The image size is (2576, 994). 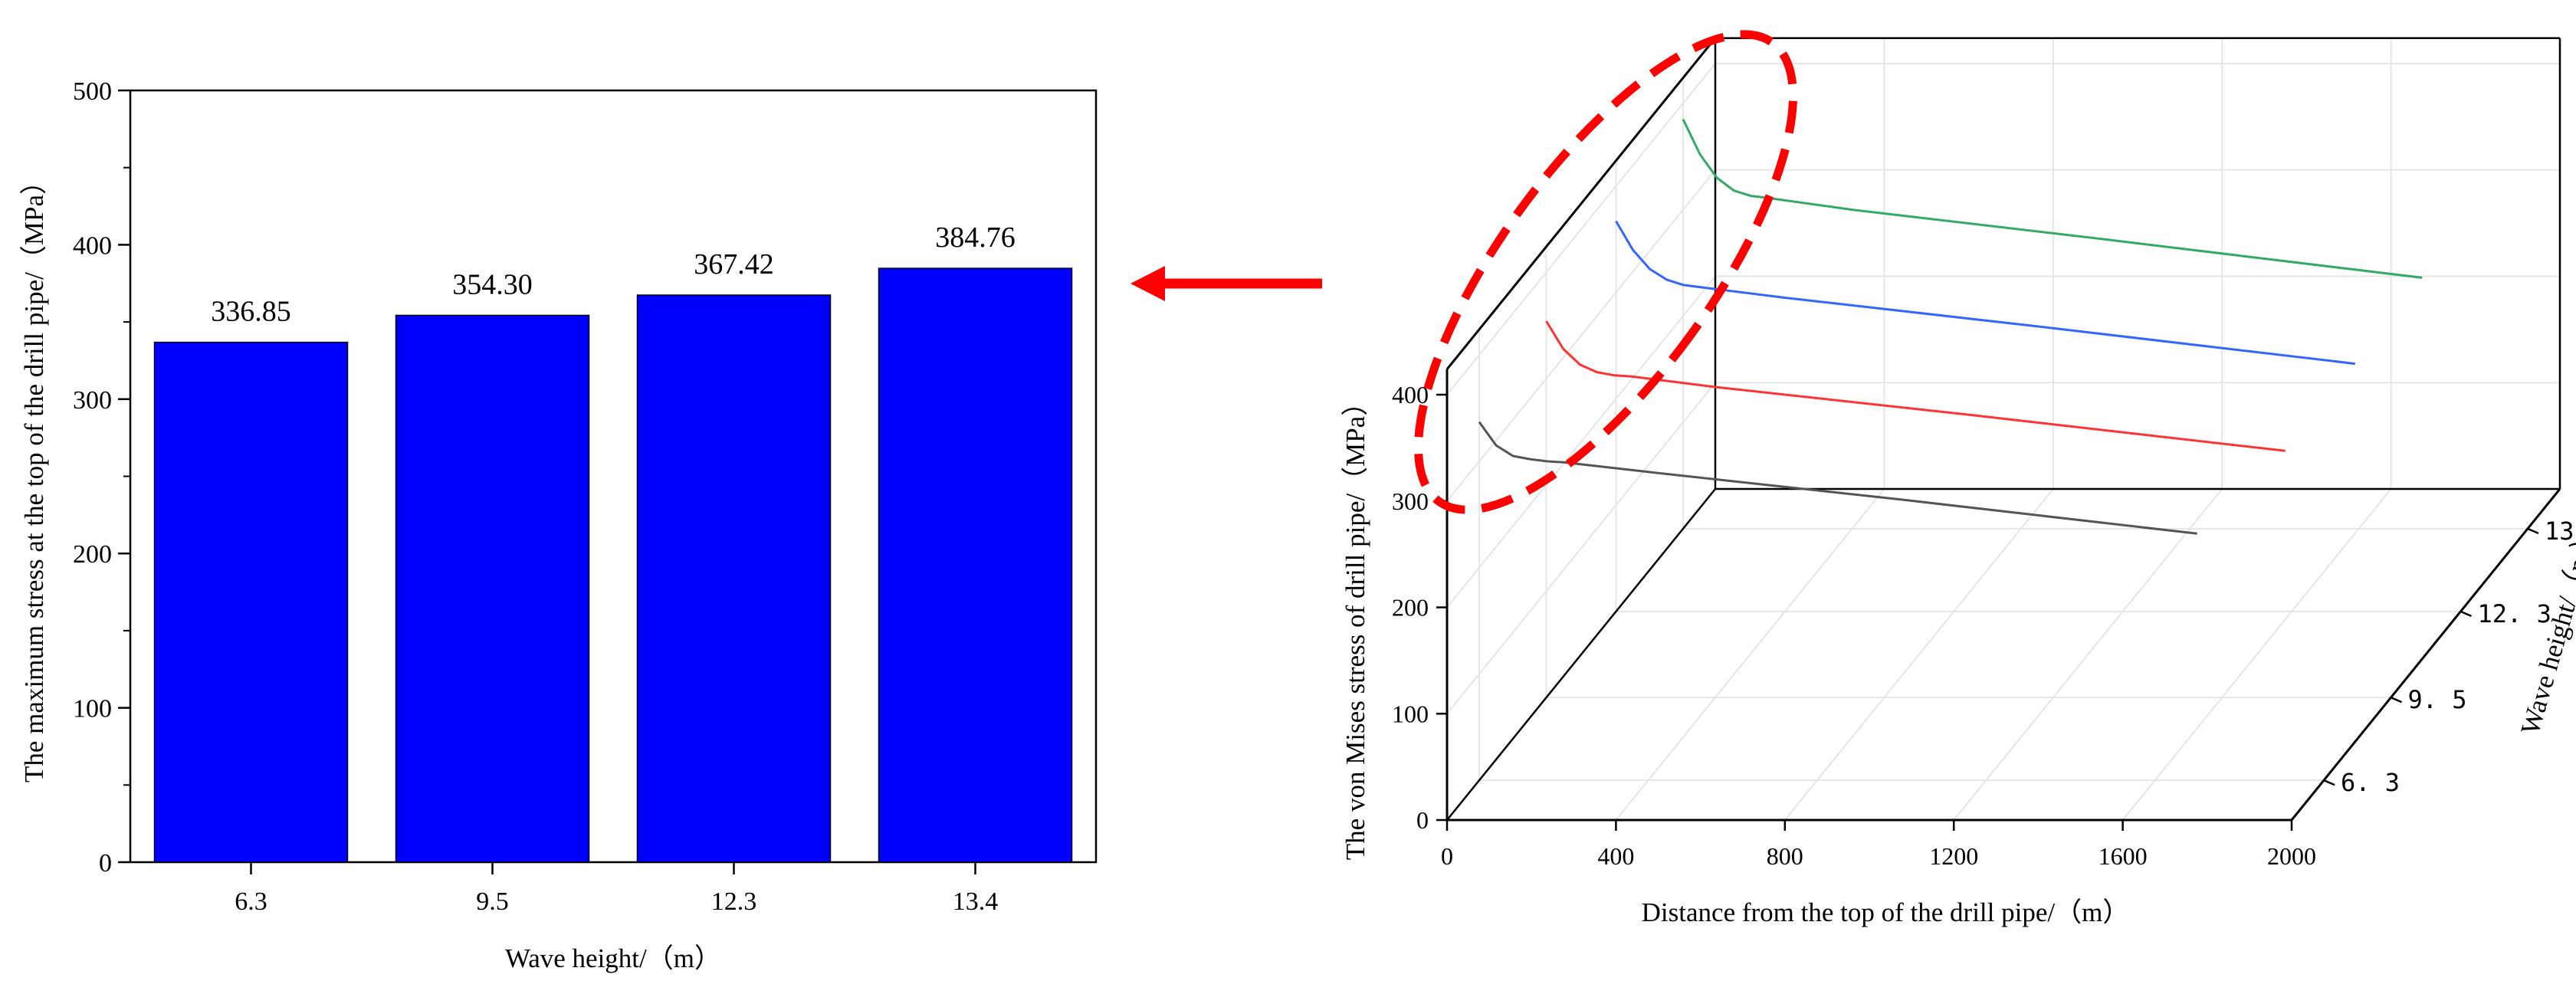 I want to click on bar-y-tick-label: 0, so click(x=105, y=863).